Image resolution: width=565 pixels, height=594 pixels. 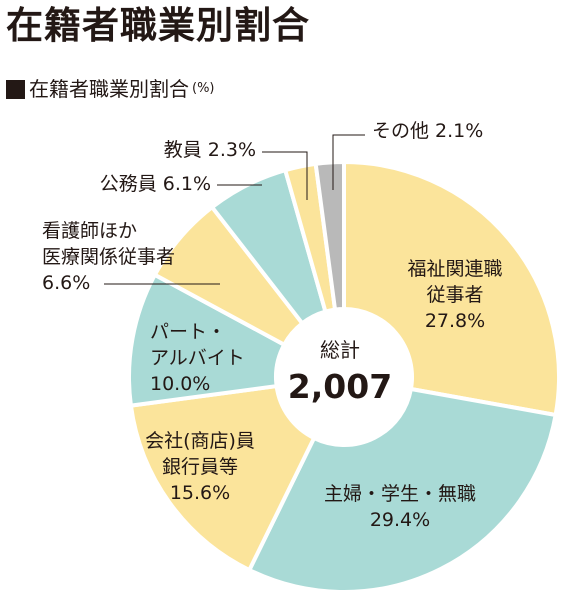 I want to click on slice-label-3: 会社(商店)員銀行員等 15.6%, so click(x=200, y=467).